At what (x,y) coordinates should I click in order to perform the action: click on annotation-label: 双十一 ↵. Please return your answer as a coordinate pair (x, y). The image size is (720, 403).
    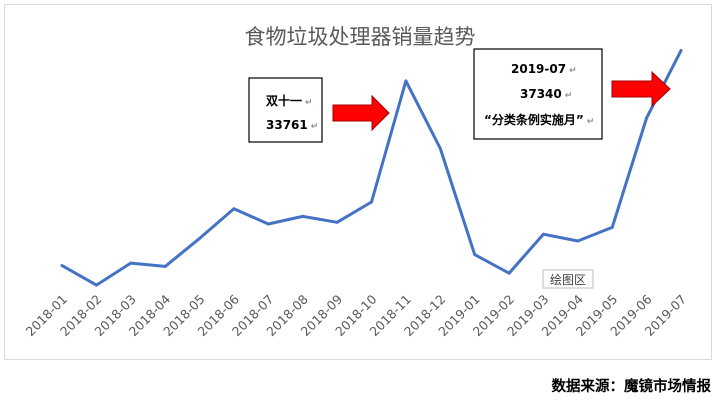
    Looking at the image, I should click on (289, 100).